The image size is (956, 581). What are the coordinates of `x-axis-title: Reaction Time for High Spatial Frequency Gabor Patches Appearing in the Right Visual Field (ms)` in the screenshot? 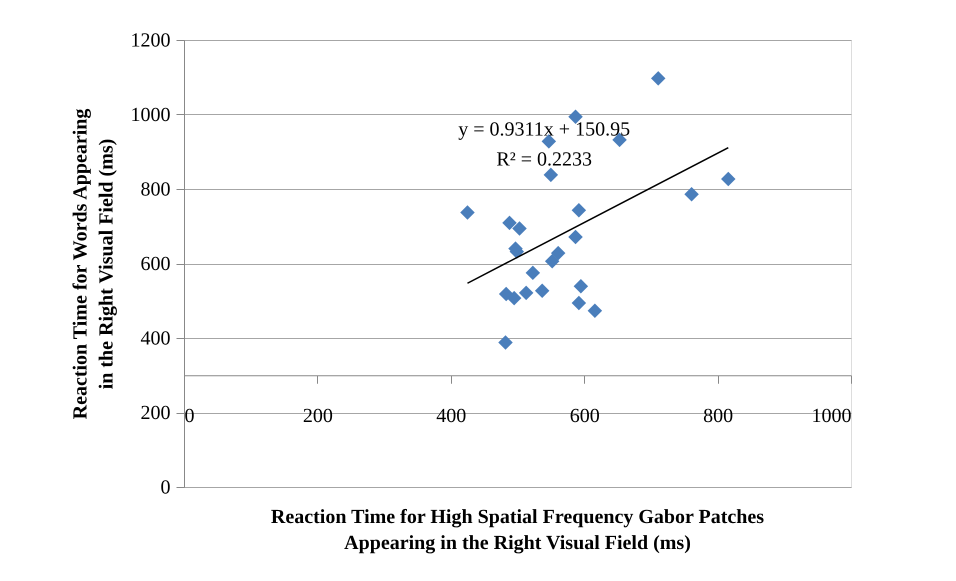 It's located at (517, 530).